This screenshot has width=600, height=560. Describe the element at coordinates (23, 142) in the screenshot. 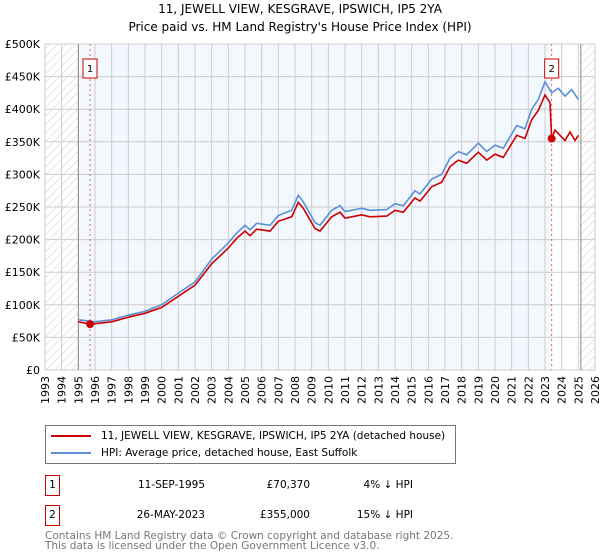

I see `y-tick-label: £350K` at that location.